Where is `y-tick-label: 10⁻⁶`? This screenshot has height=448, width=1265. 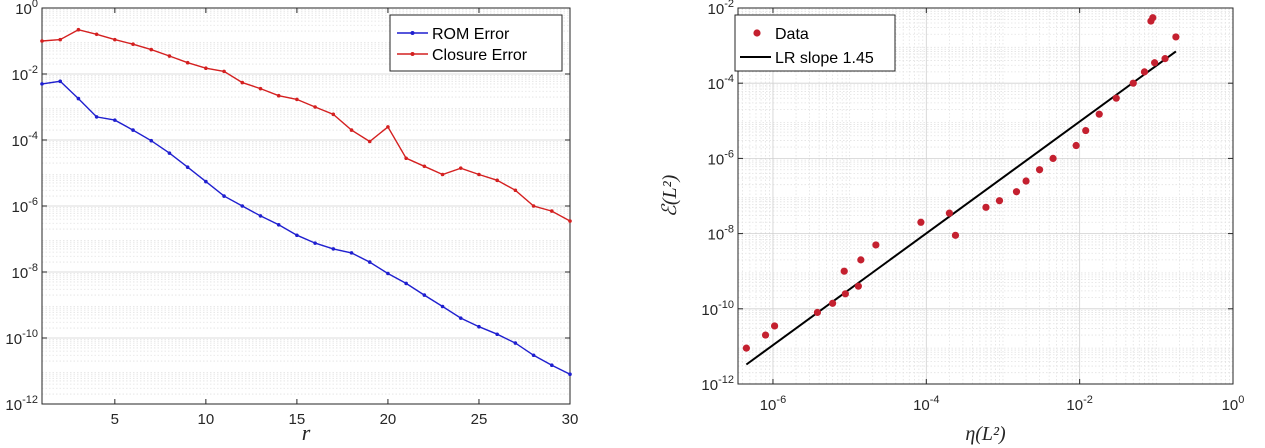 y-tick-label: 10⁻⁶ is located at coordinates (721, 158).